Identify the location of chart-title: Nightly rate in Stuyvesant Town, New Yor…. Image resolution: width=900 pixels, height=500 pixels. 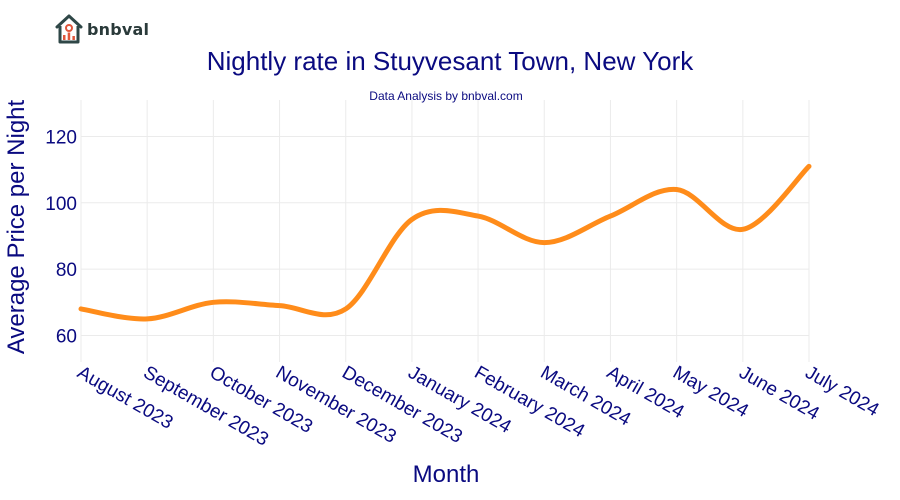
(451, 61).